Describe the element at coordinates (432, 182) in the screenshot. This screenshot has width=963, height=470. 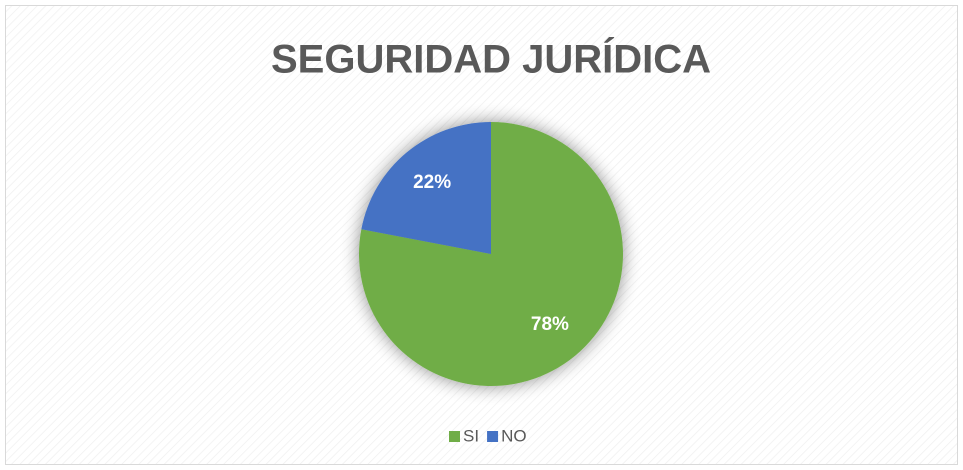
I see `data-label: 22%` at that location.